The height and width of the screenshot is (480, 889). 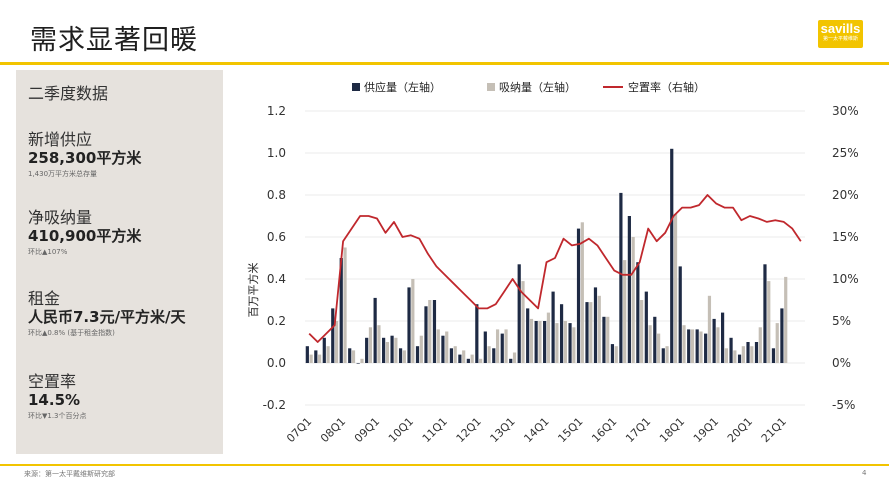 I want to click on x-tick-label: 16Q1, so click(x=604, y=430).